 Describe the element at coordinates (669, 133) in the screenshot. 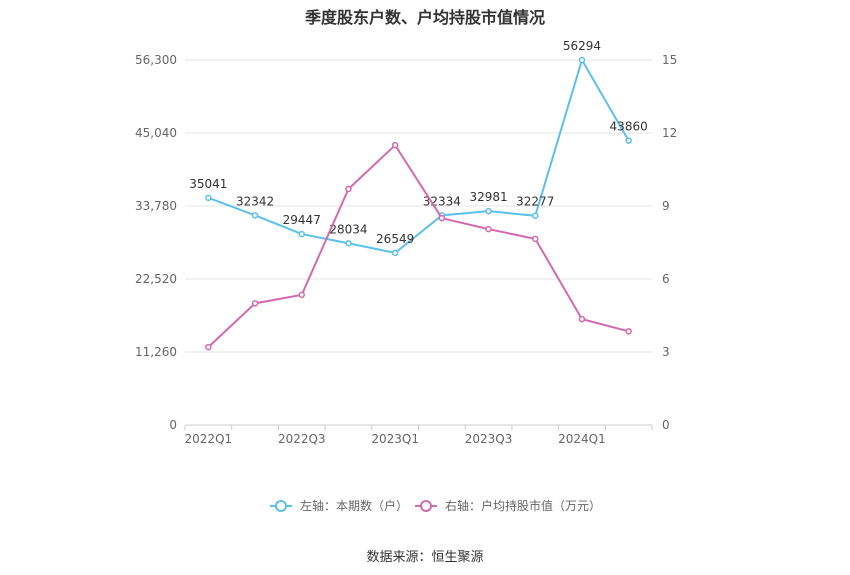

I see `y-right-tick-label: 12` at that location.